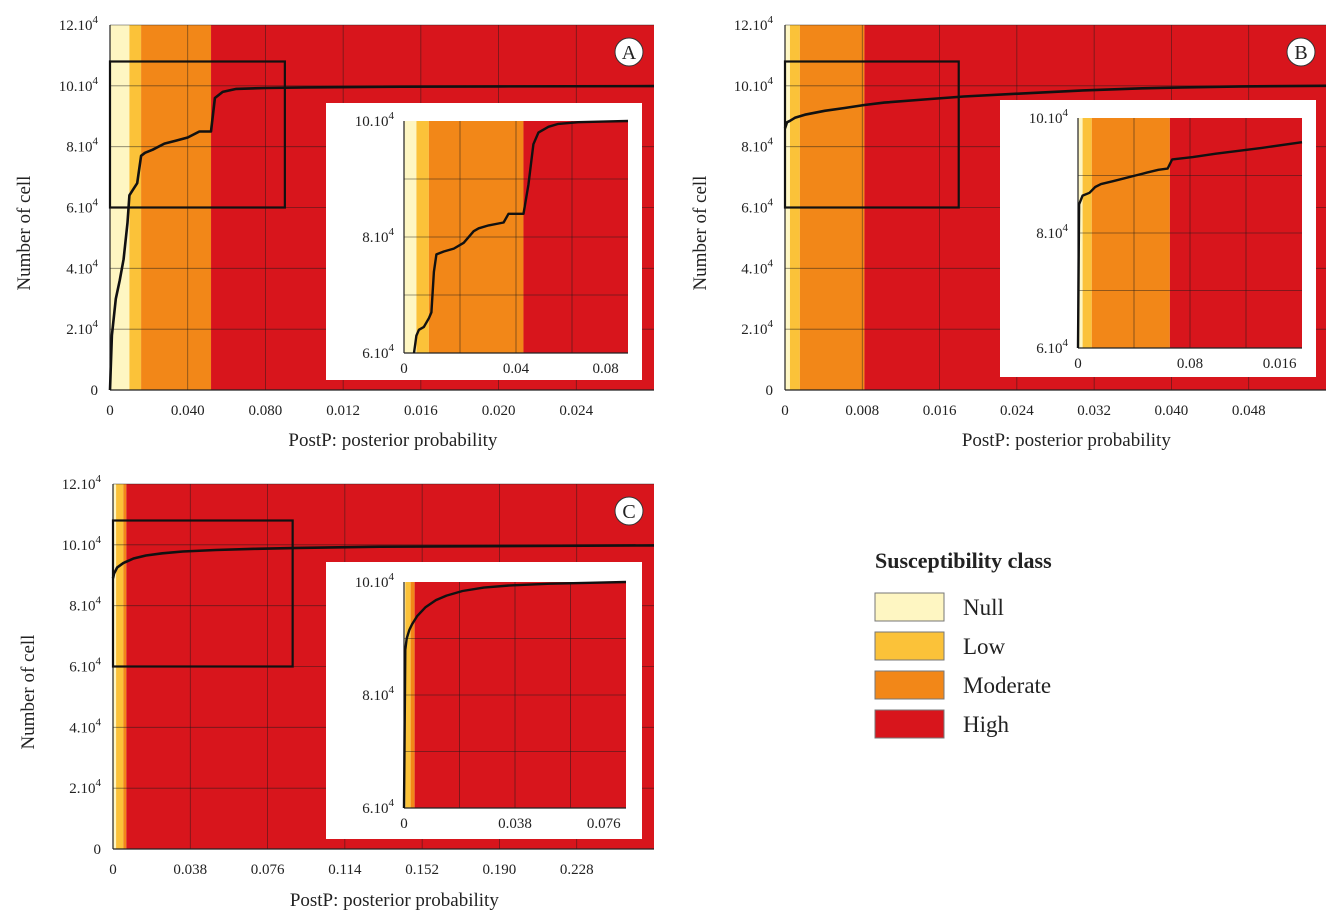 The height and width of the screenshot is (916, 1328). I want to click on legend-label-high: High, so click(986, 724).